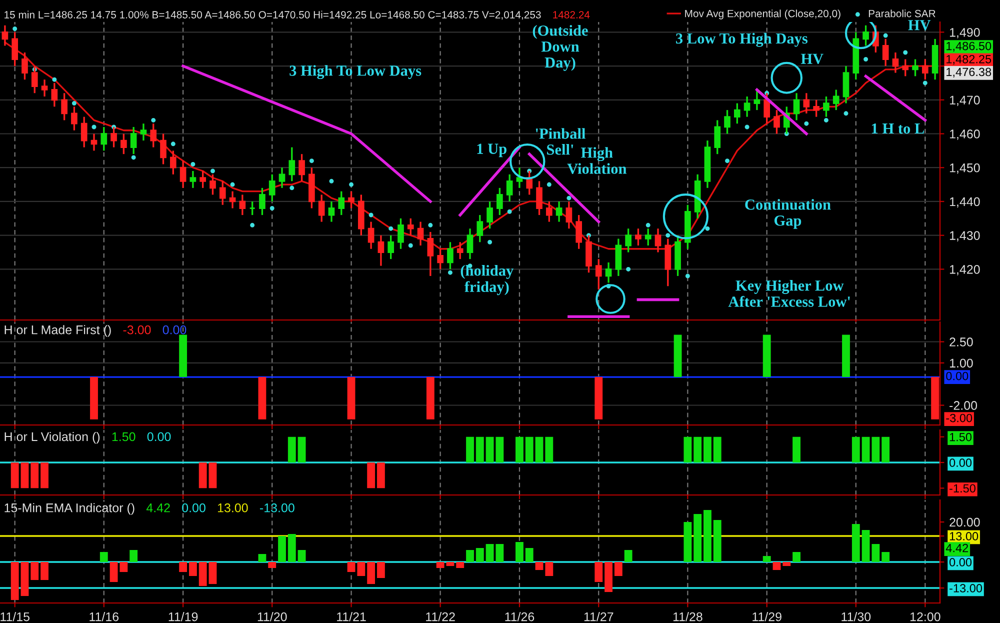  I want to click on annotation: 3 High To Low Days, so click(356, 72).